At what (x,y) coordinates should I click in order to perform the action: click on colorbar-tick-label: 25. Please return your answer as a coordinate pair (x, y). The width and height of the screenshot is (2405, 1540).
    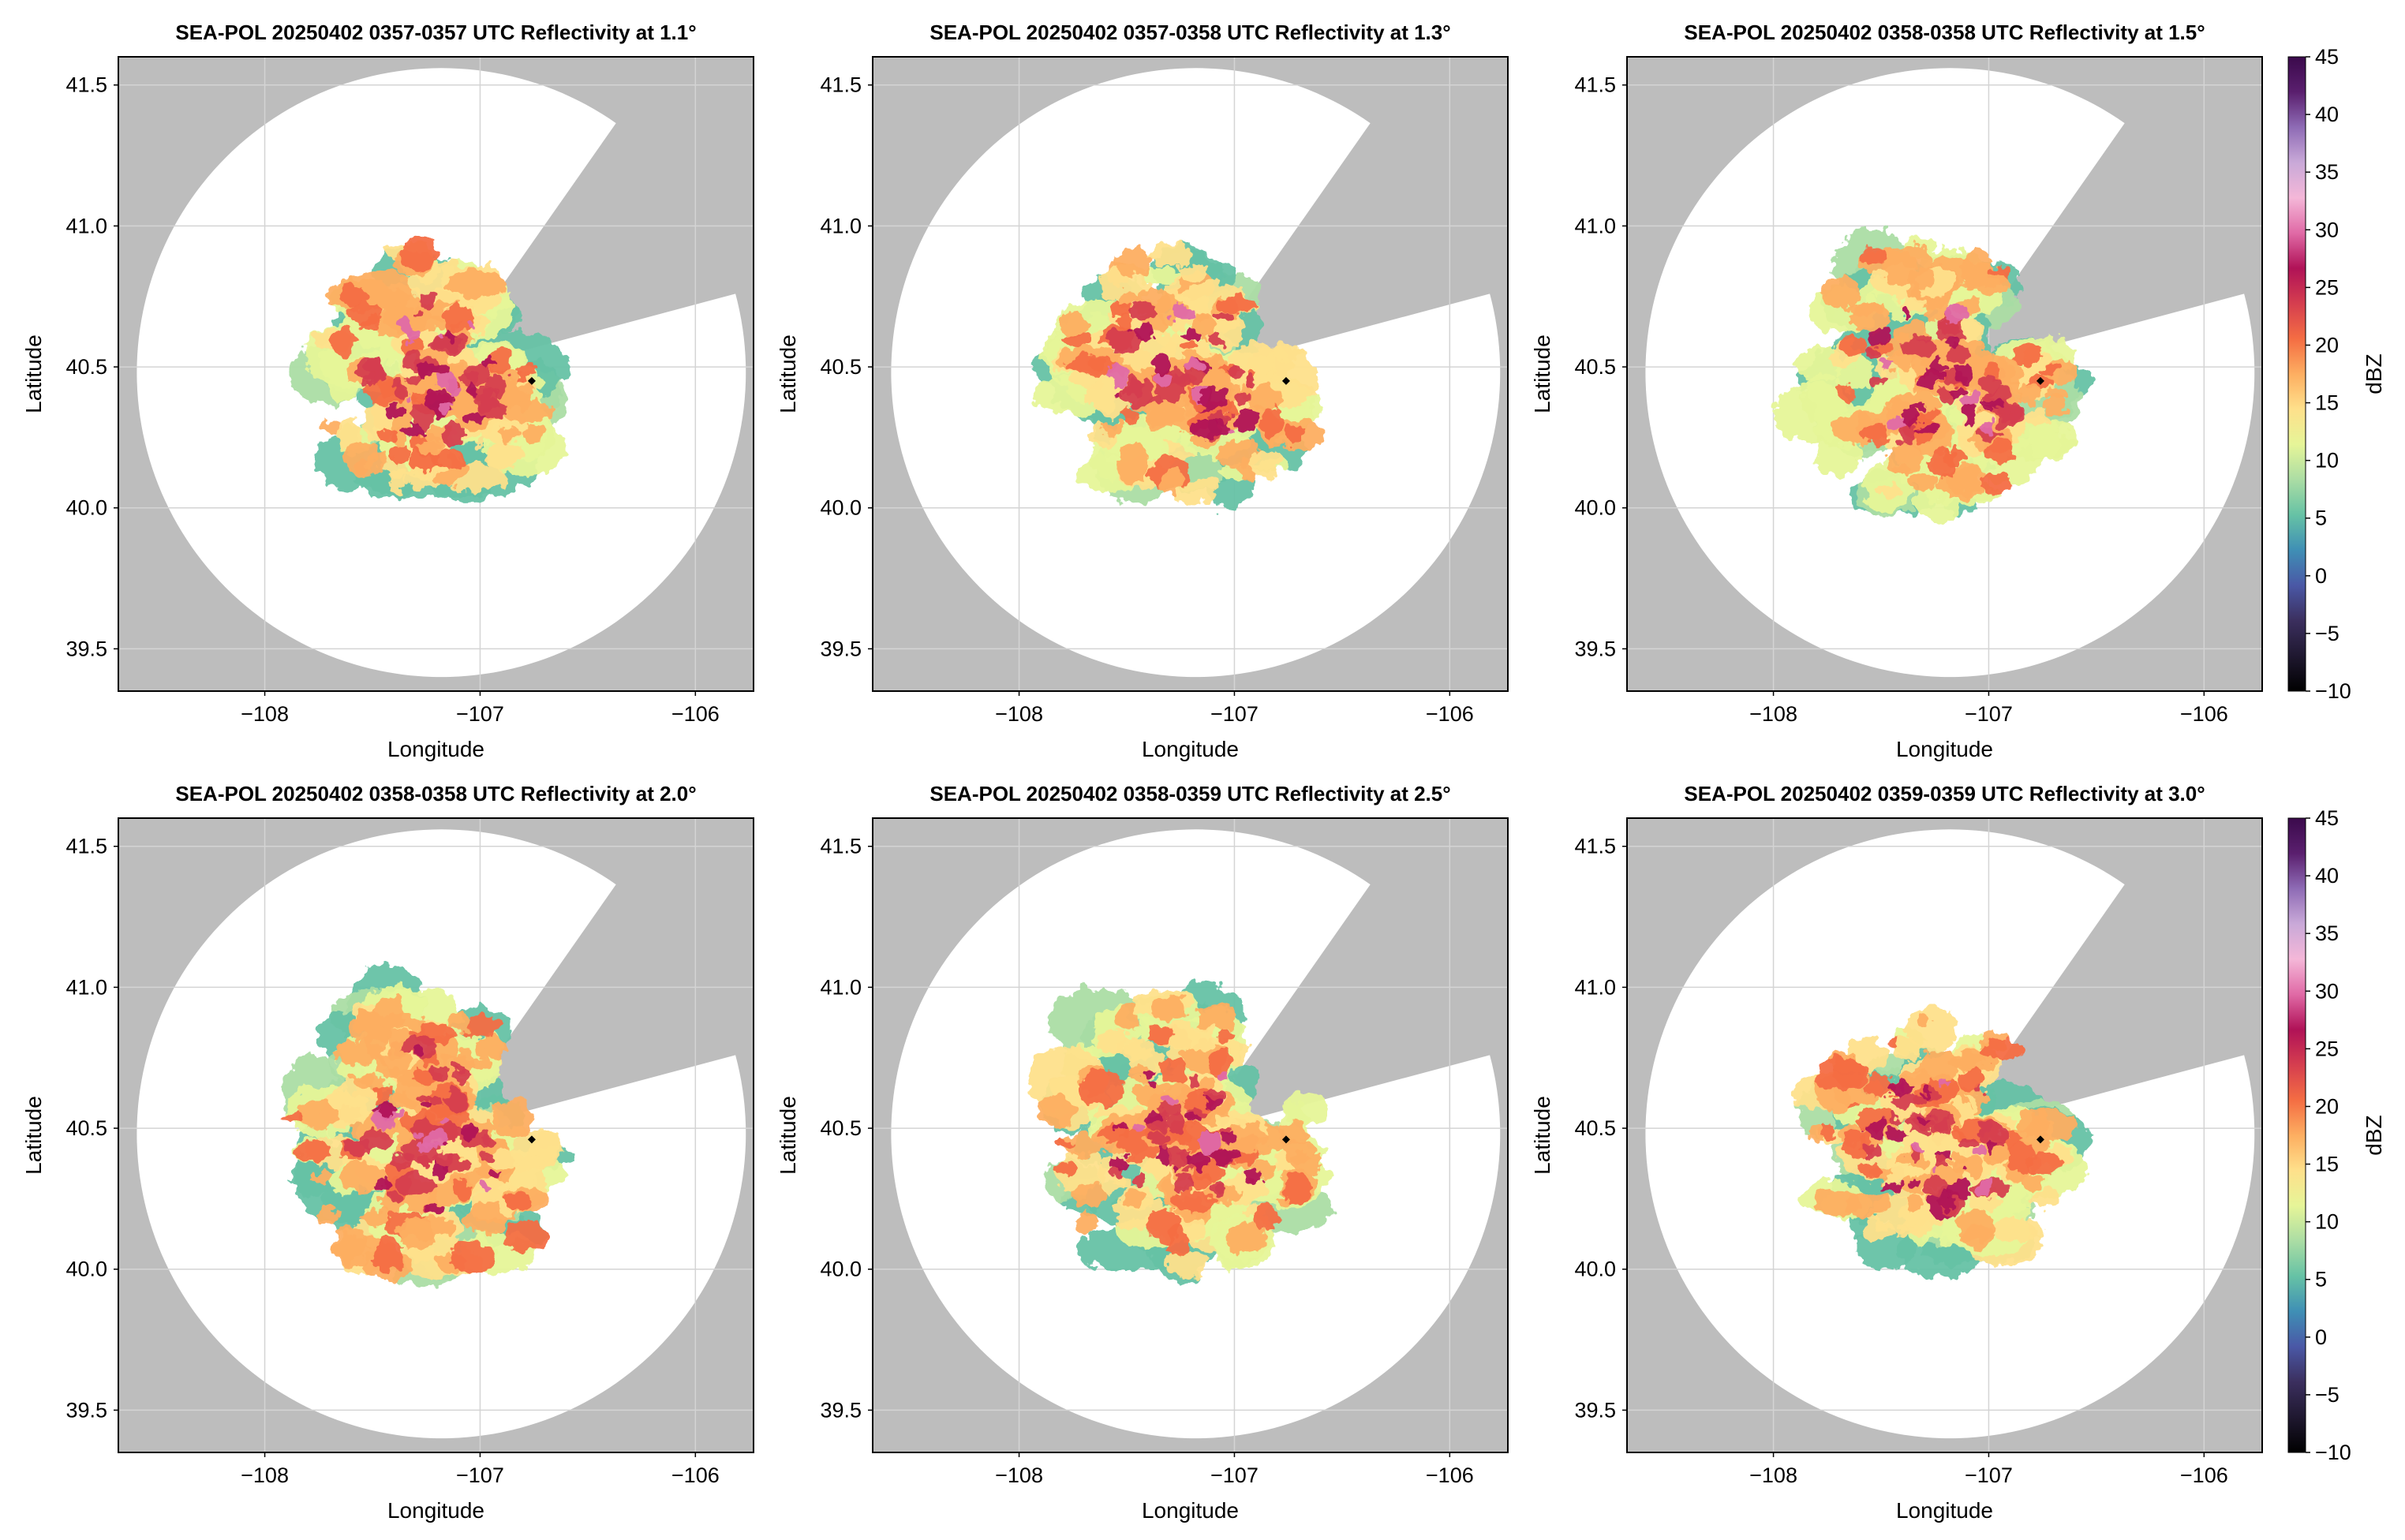
    Looking at the image, I should click on (2327, 287).